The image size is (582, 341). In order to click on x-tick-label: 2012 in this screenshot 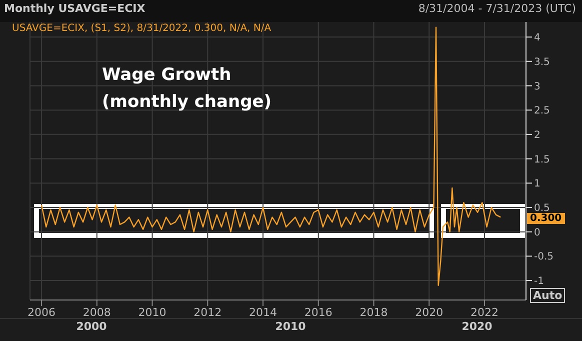, I will do `click(208, 312)`.